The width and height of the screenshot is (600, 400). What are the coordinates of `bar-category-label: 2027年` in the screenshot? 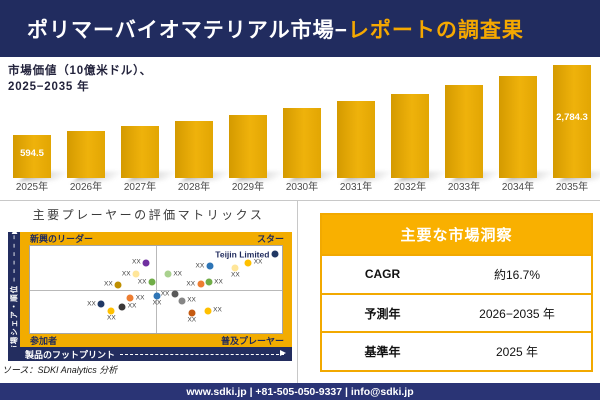 It's located at (140, 187).